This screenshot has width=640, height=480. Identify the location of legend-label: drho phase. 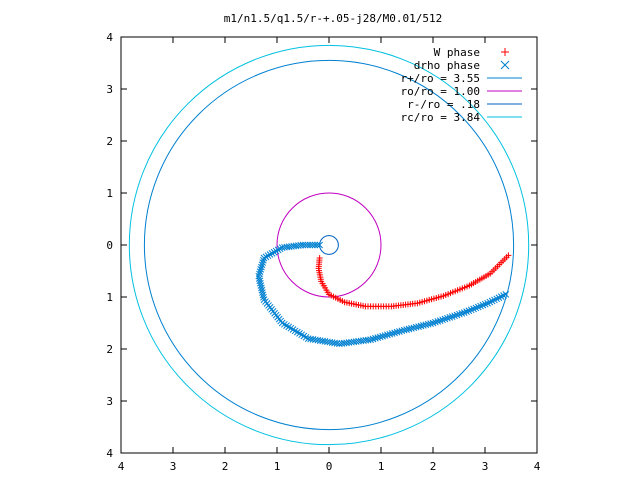
(447, 65).